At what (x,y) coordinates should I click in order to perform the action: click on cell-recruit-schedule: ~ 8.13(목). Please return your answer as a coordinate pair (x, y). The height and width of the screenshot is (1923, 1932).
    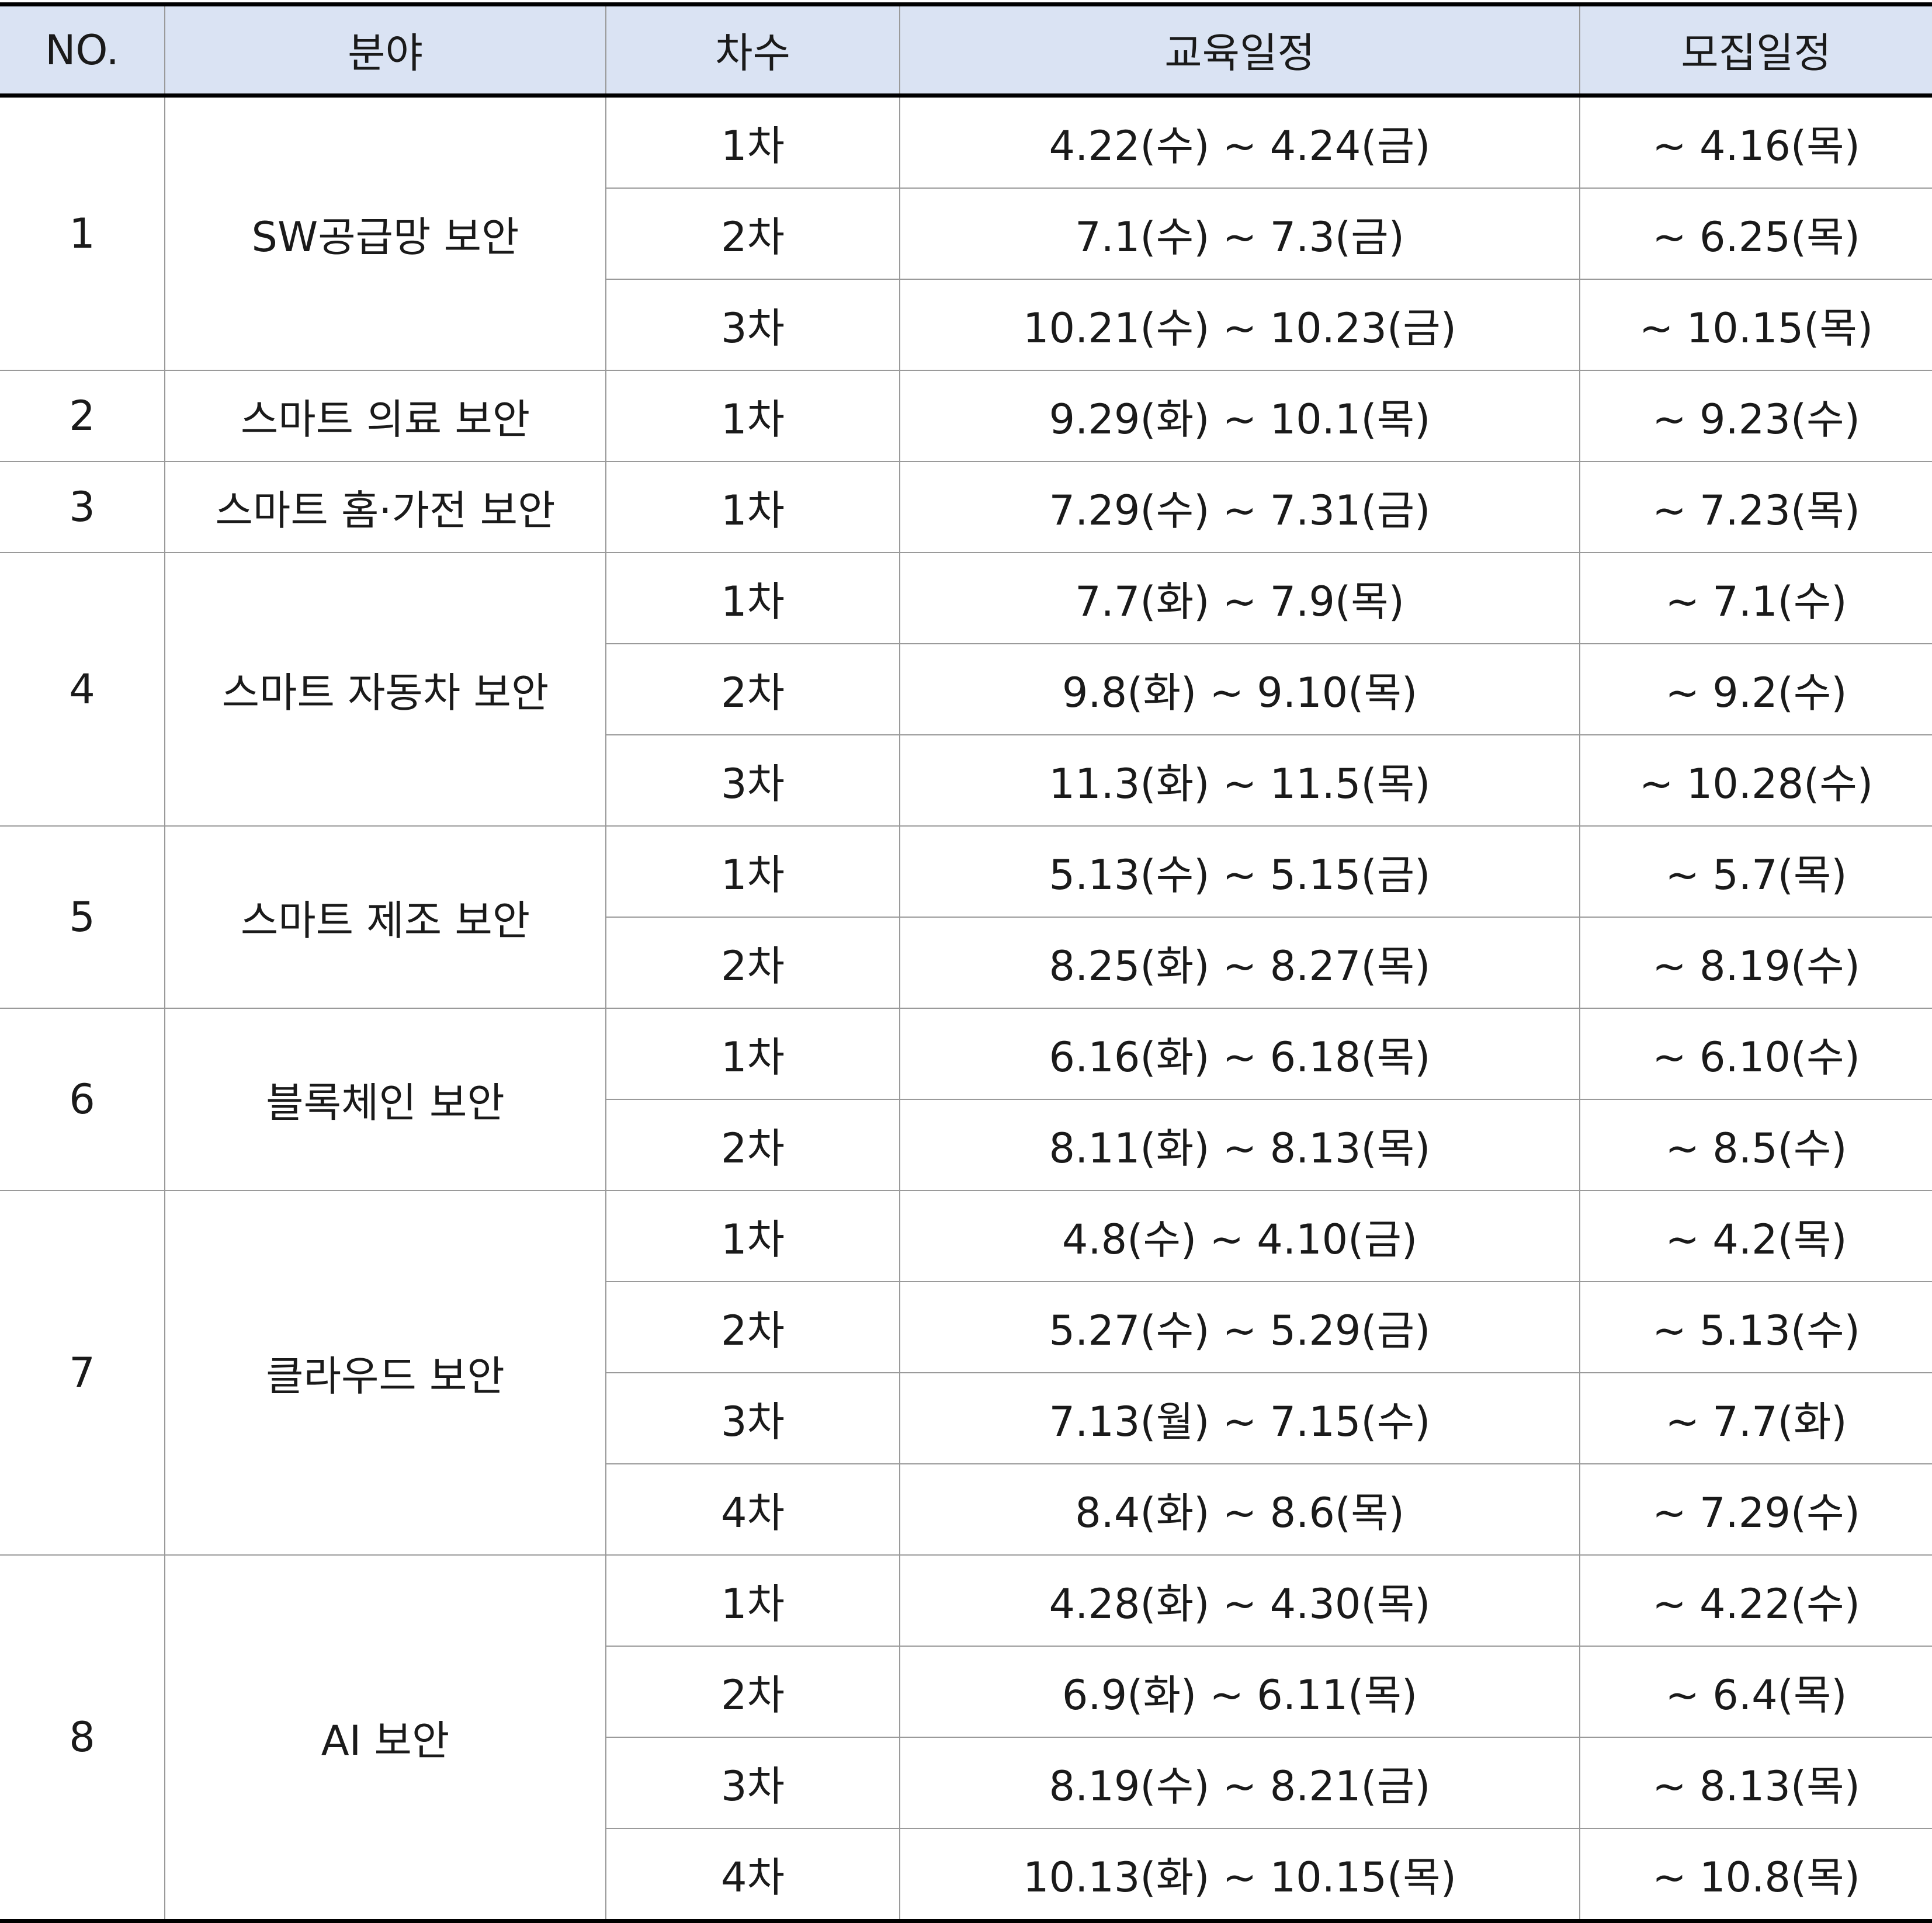
    Looking at the image, I should click on (1755, 1783).